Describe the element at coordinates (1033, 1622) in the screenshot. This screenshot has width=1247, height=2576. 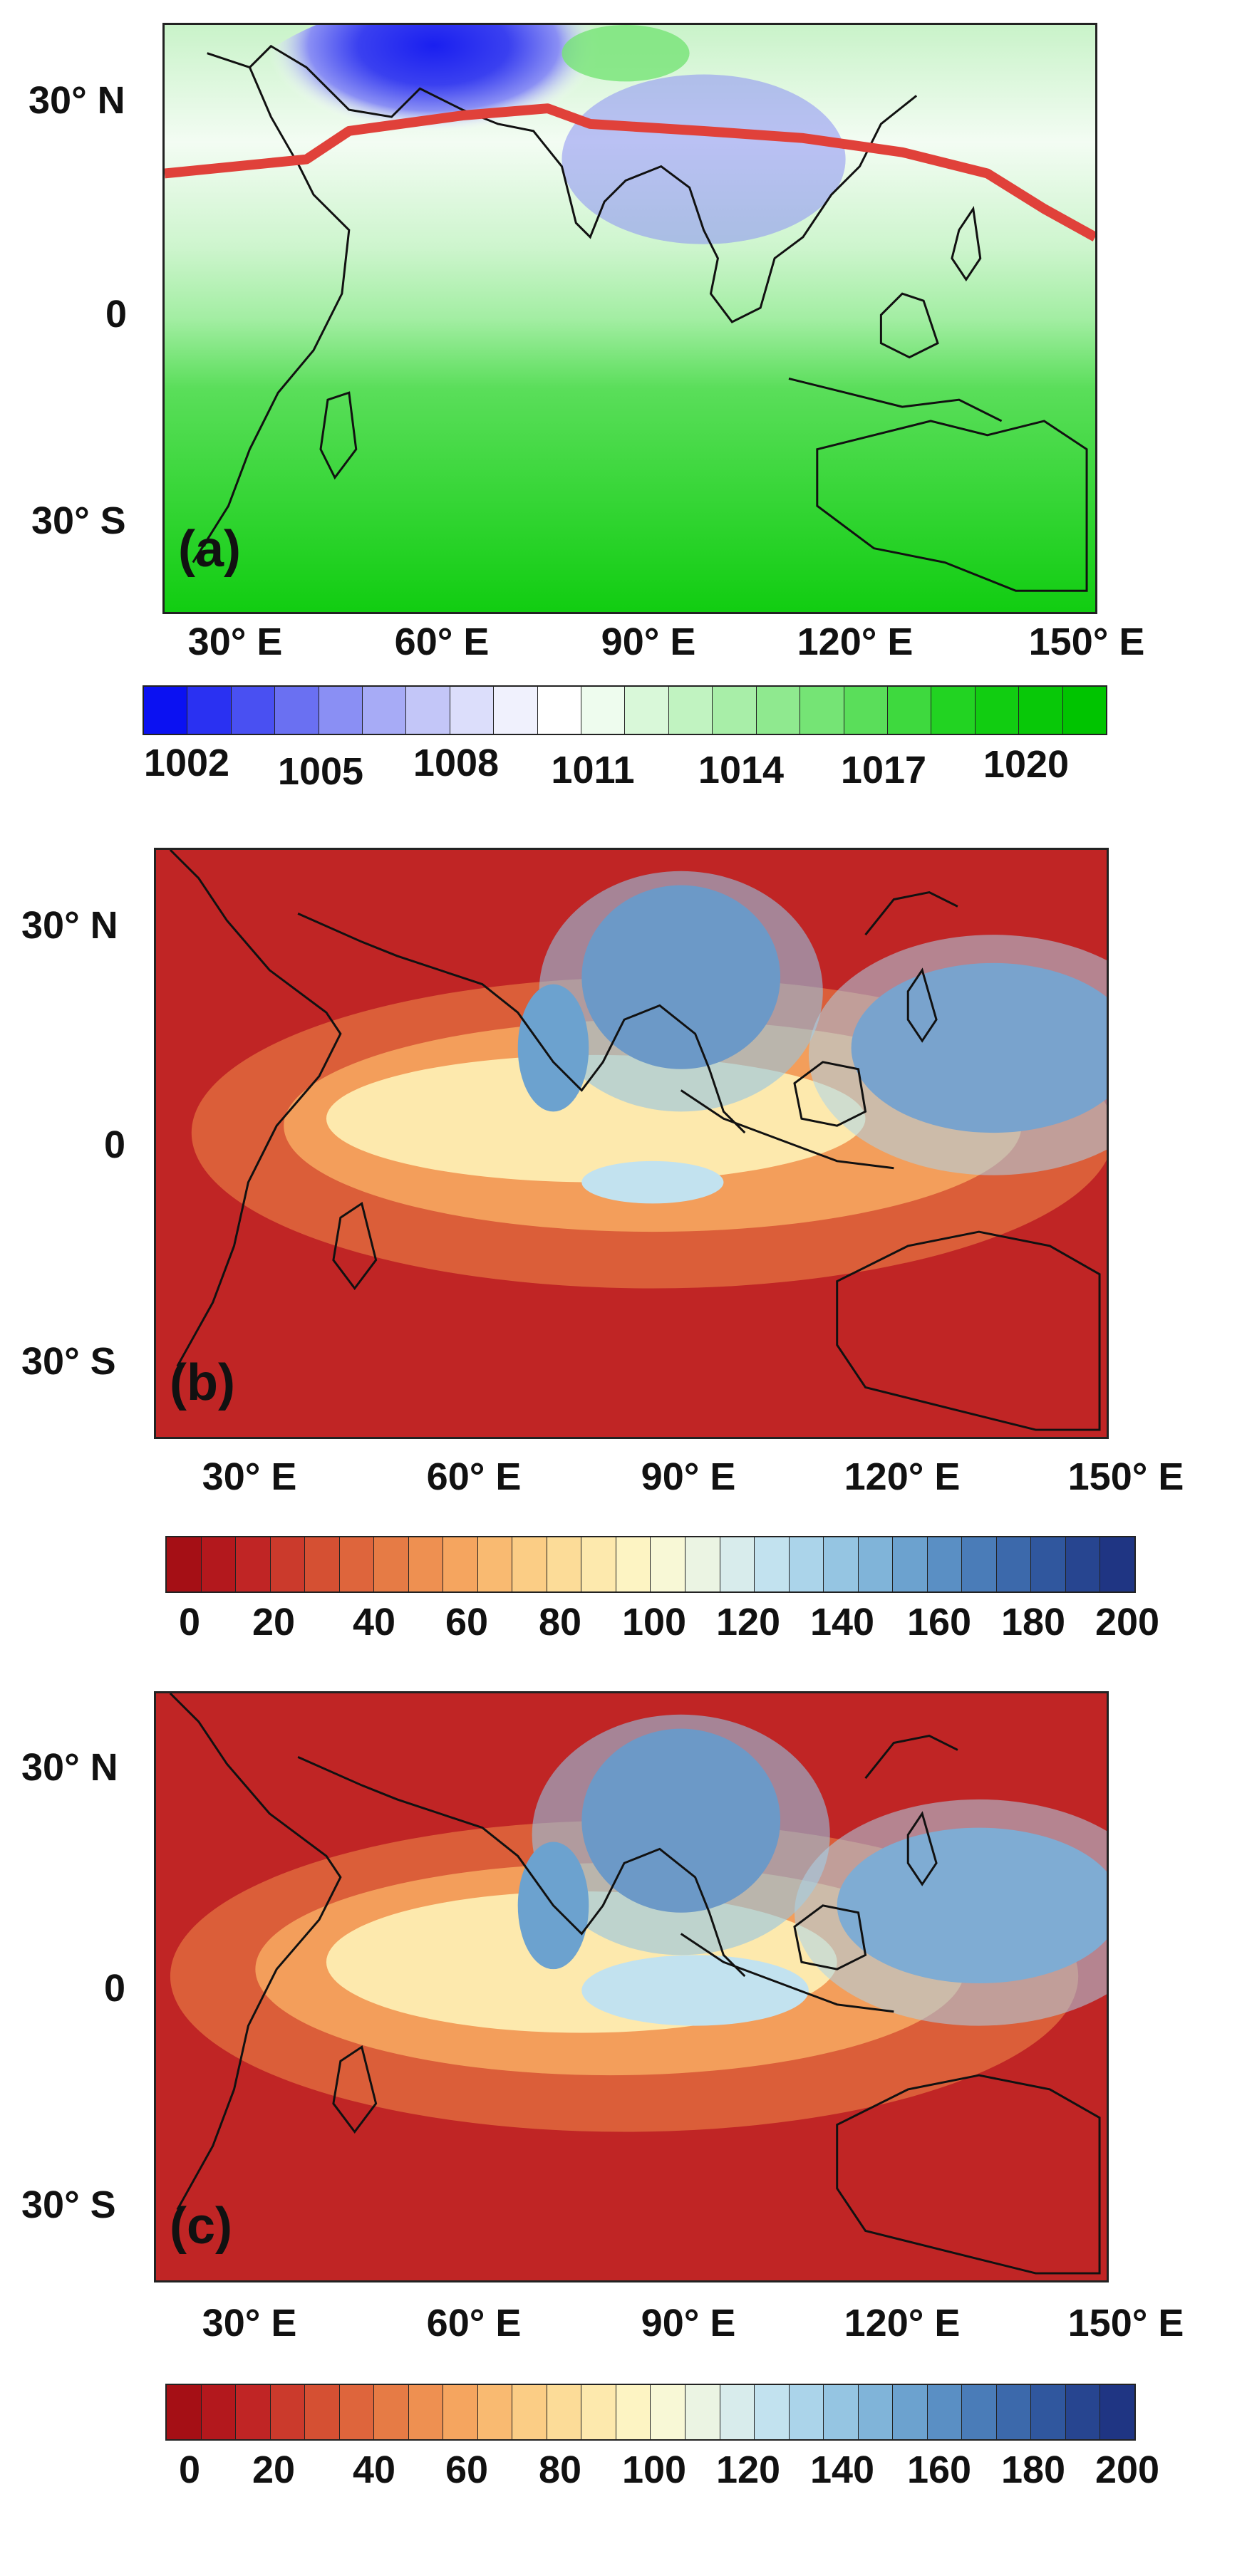
I see `colorbar-b-label: 180` at that location.